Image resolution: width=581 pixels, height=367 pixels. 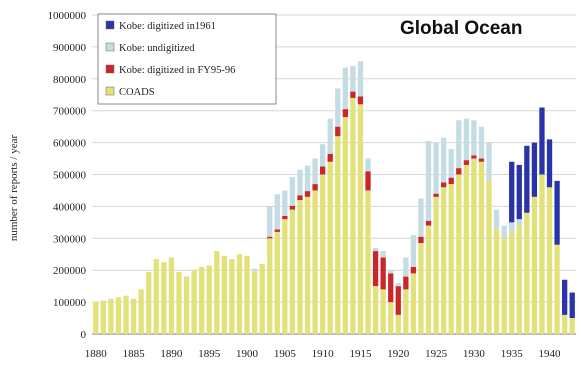 What do you see at coordinates (254, 270) in the screenshot?
I see `bar-segment-kobe-undigitized-1901` at bounding box center [254, 270].